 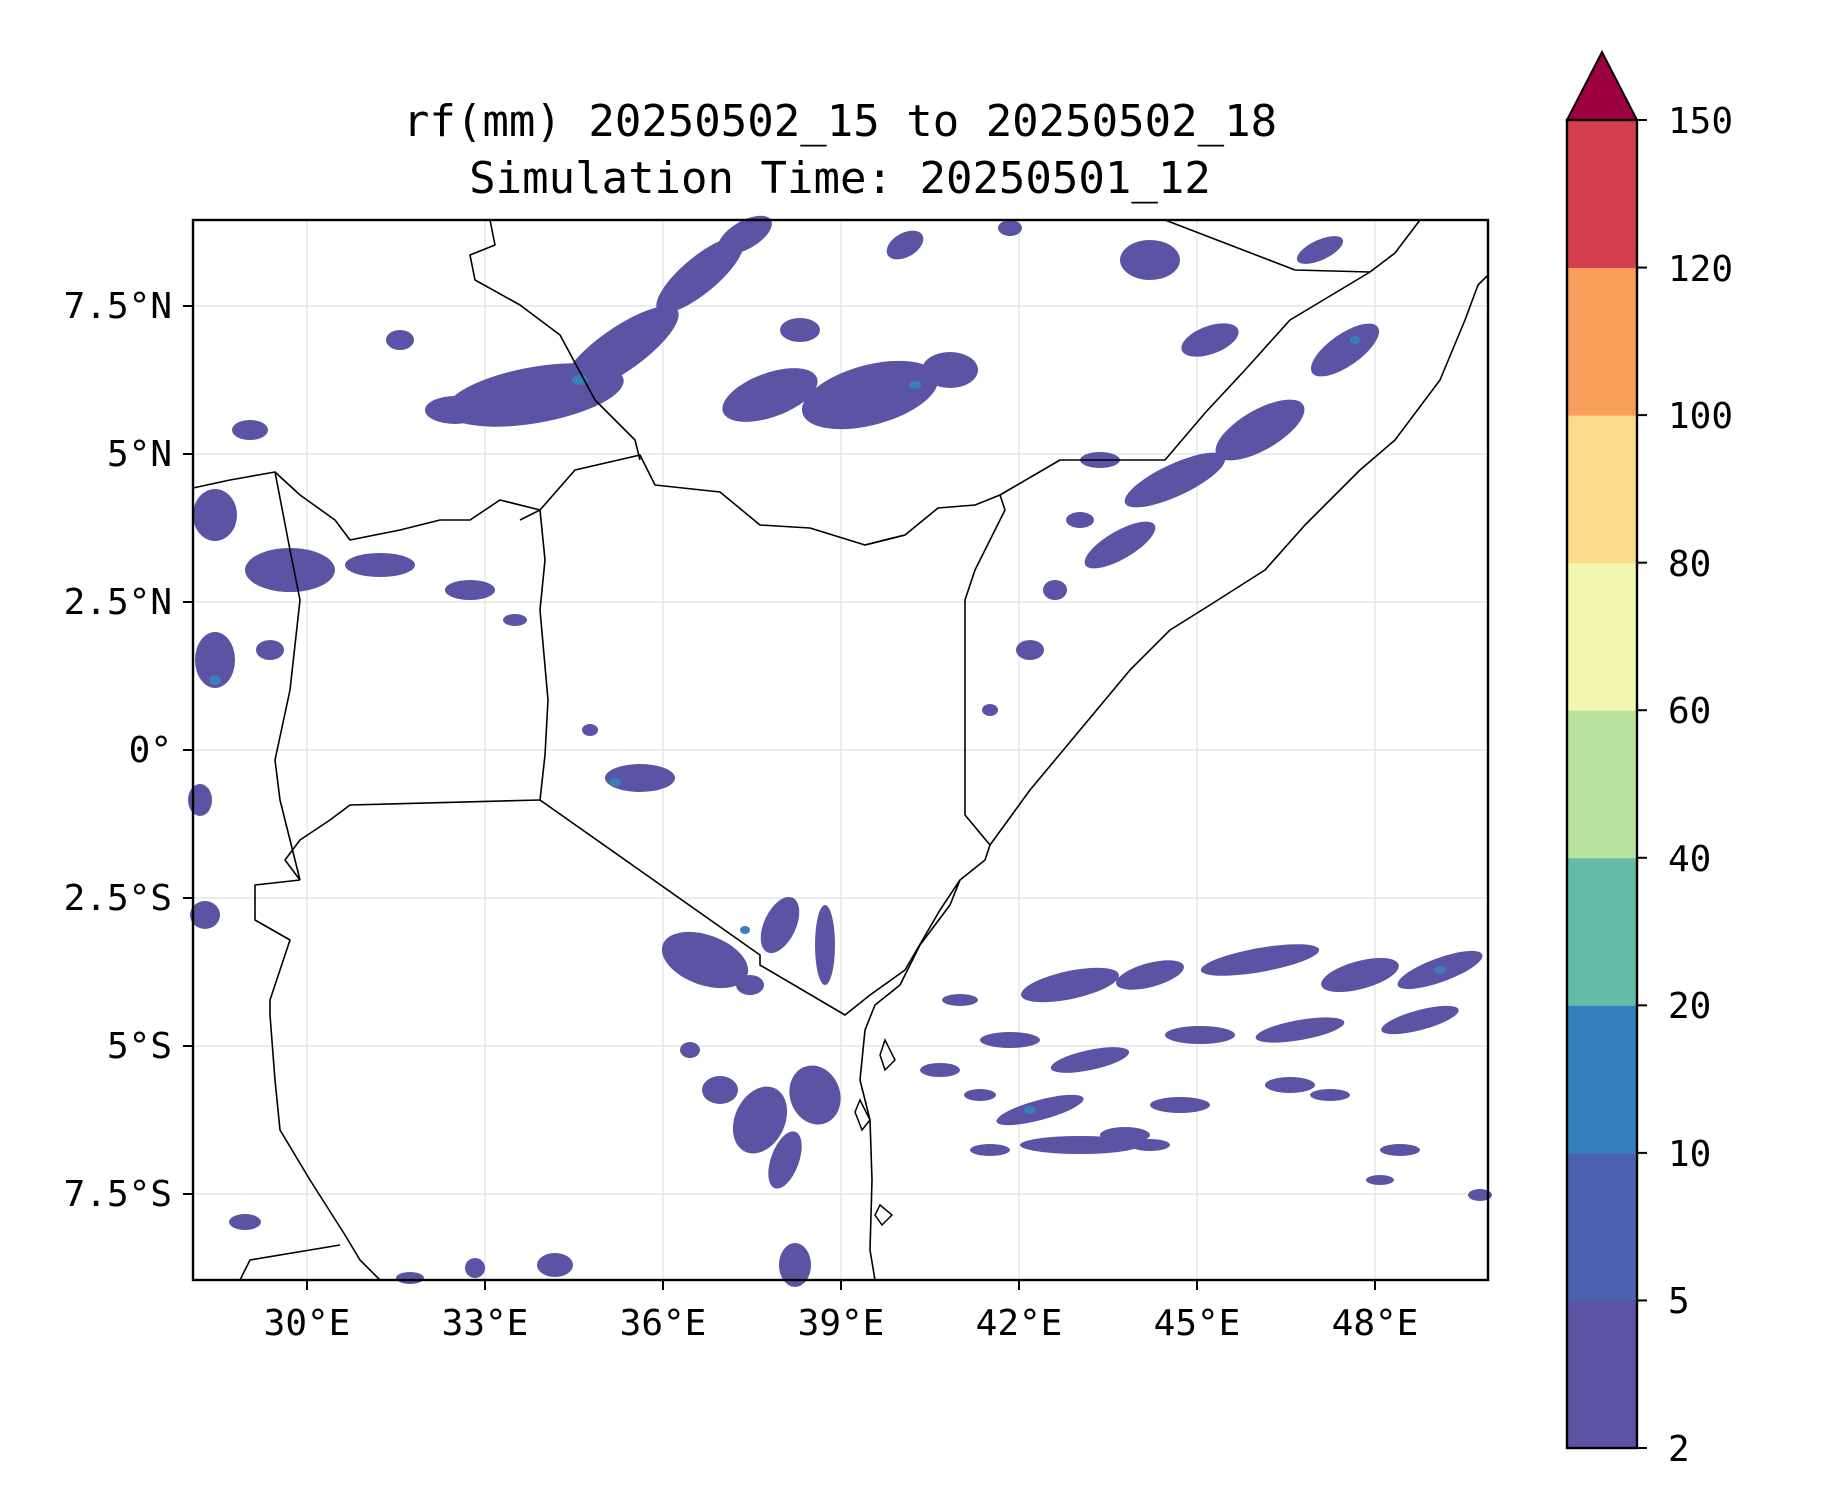 I want to click on map-title-line1: rf(mm) 20250502_15 to 20250502_18, so click(x=840, y=121).